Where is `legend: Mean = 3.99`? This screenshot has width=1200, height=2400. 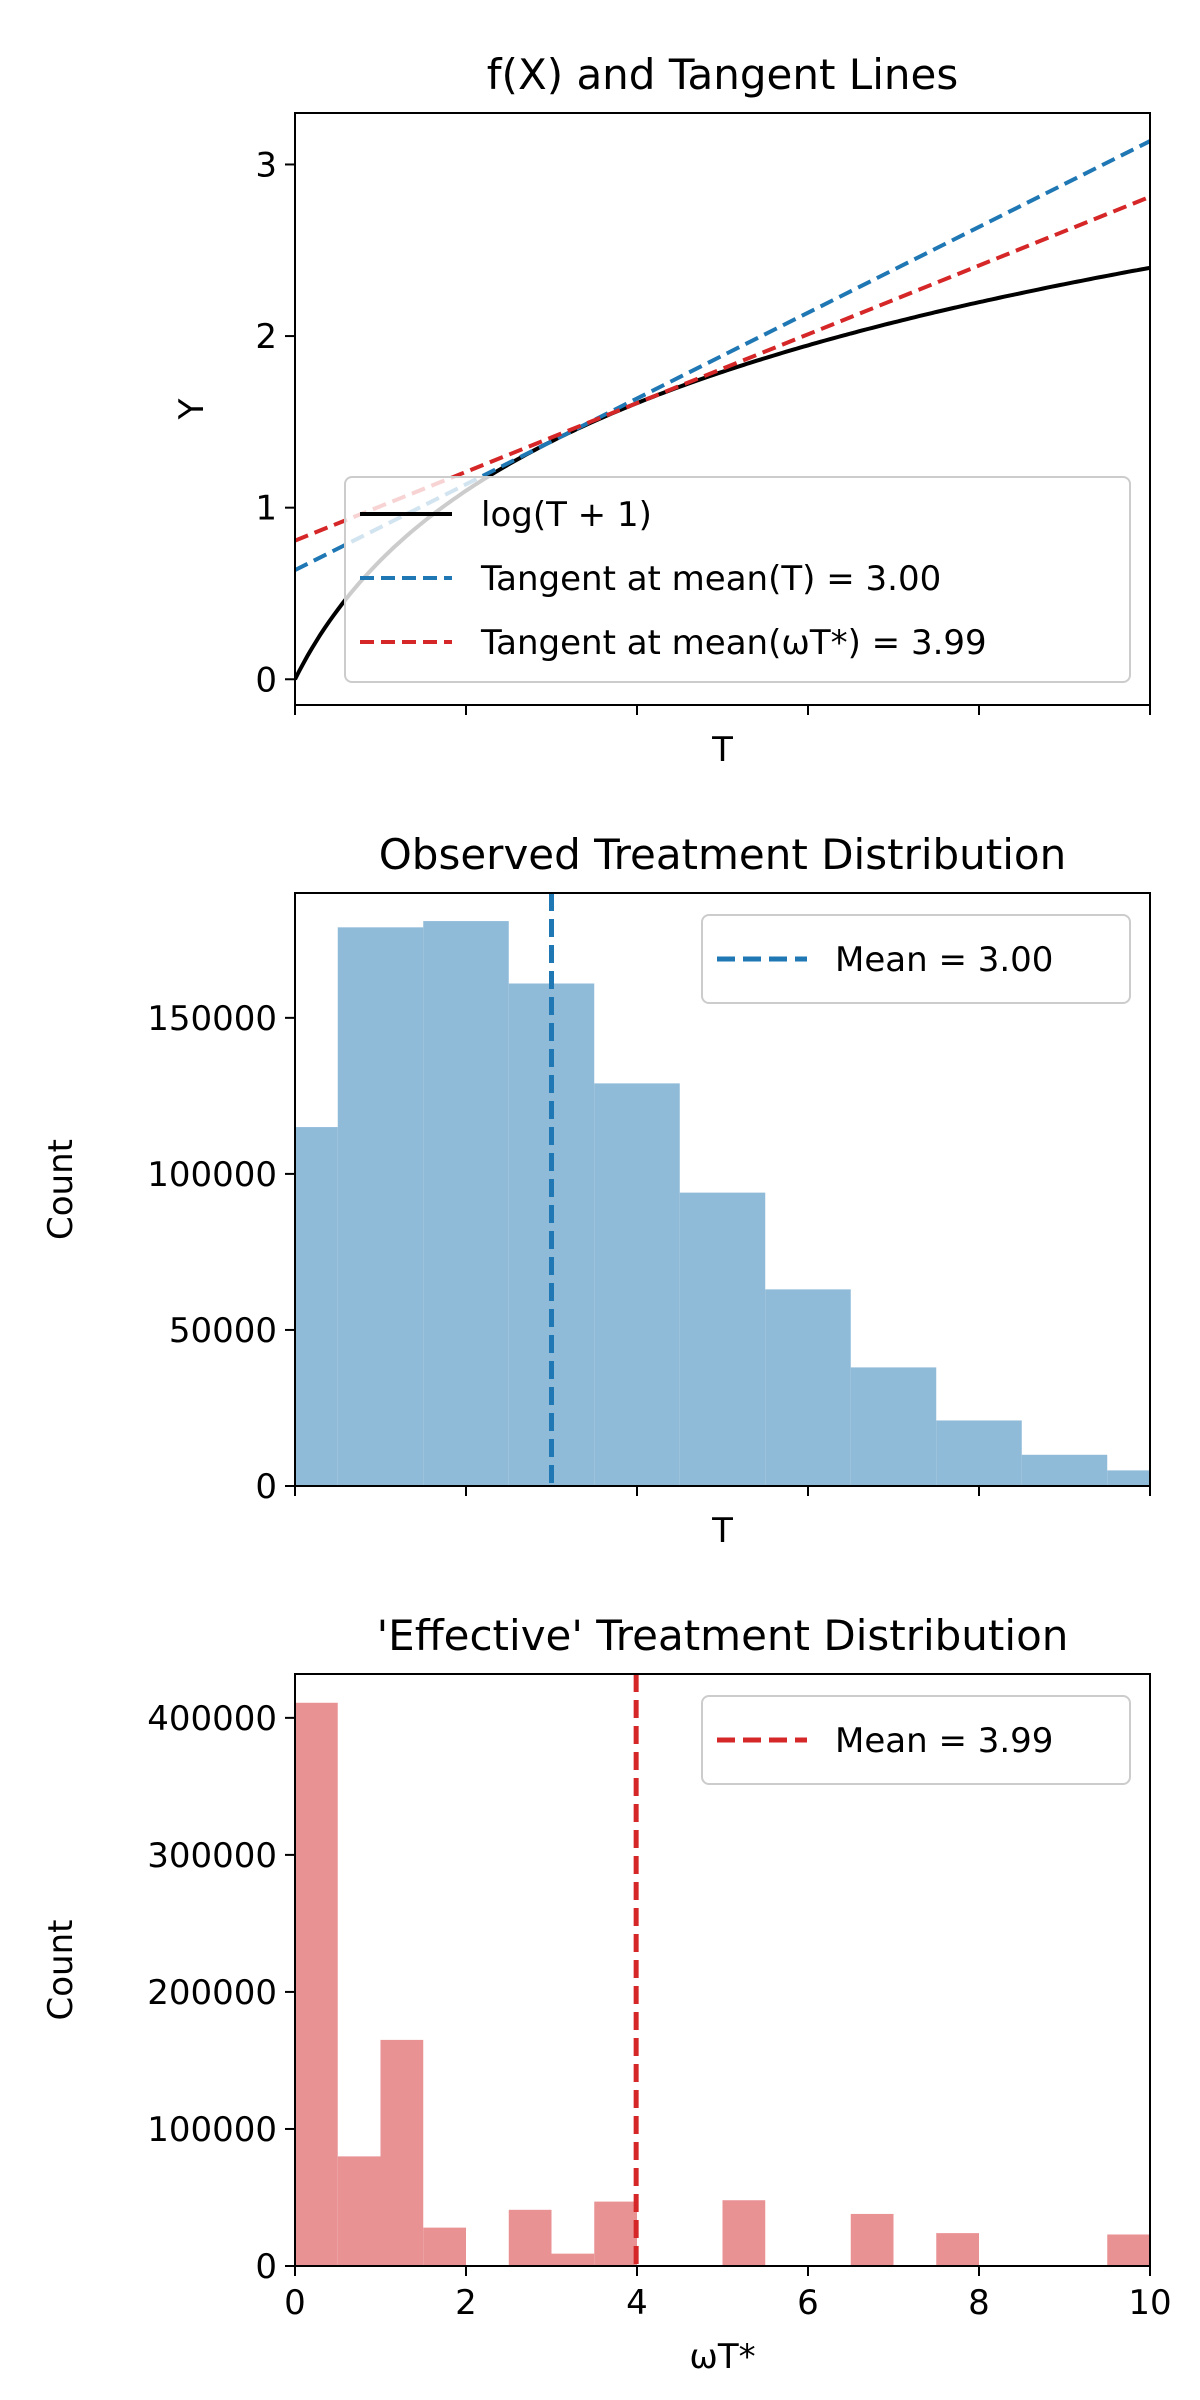
legend: Mean = 3.99 is located at coordinates (916, 1740).